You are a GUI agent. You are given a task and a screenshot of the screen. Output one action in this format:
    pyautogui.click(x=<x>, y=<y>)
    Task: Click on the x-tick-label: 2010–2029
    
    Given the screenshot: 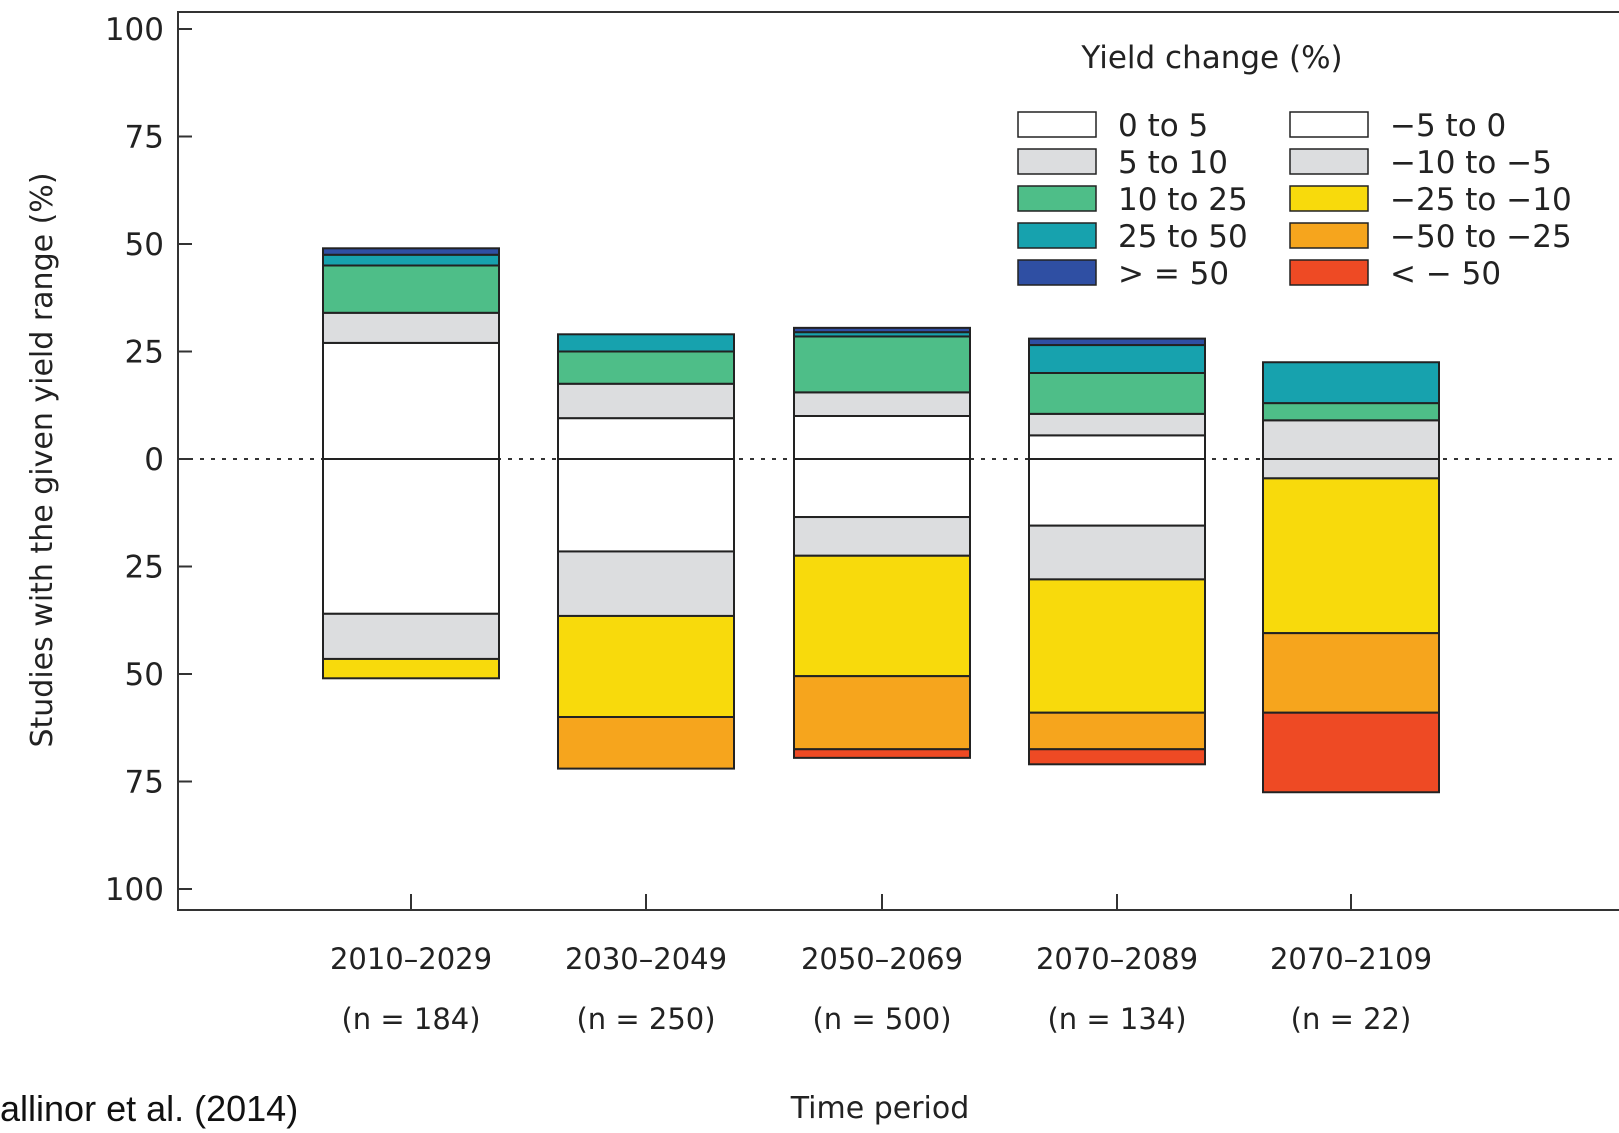 What is the action you would take?
    pyautogui.click(x=411, y=959)
    